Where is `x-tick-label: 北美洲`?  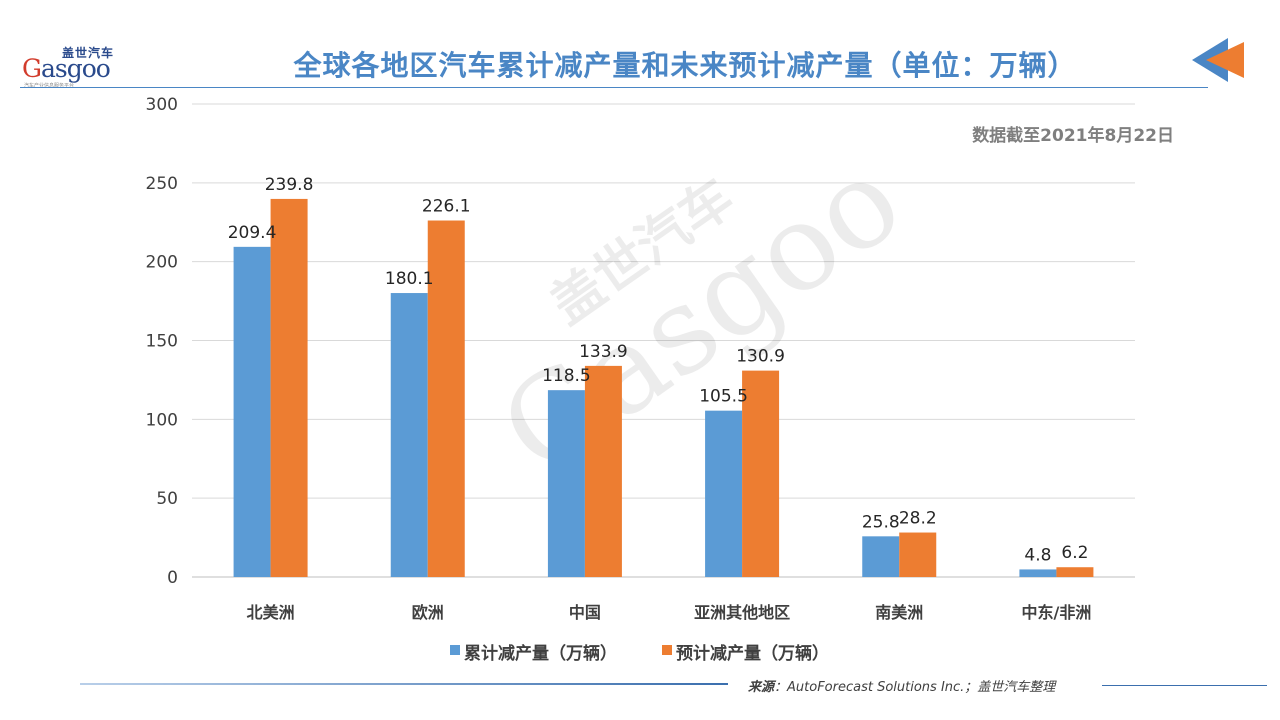 x-tick-label: 北美洲 is located at coordinates (271, 612).